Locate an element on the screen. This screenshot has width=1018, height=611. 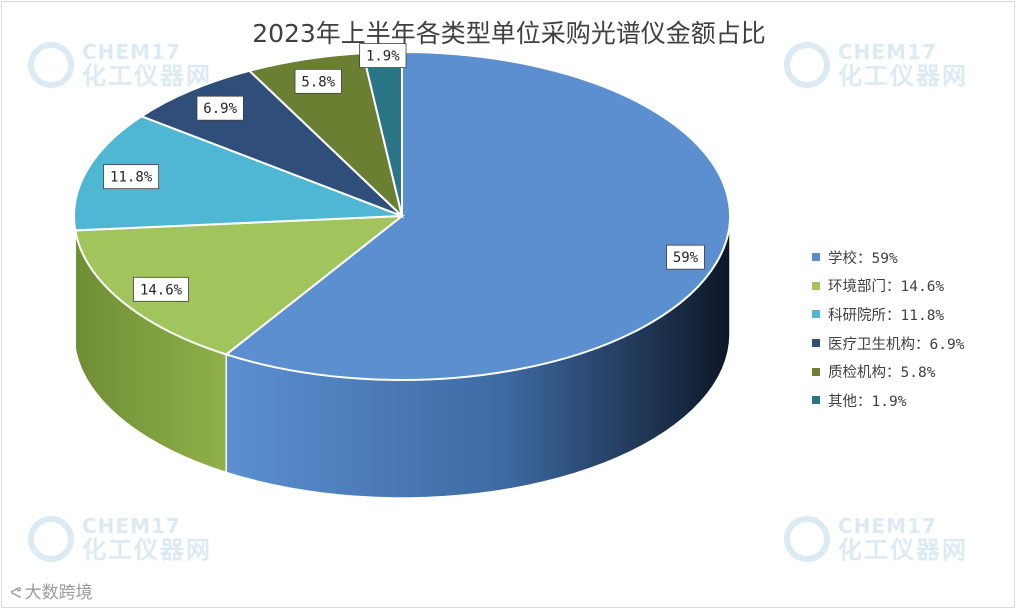
data-label-text: 14.6% is located at coordinates (161, 290).